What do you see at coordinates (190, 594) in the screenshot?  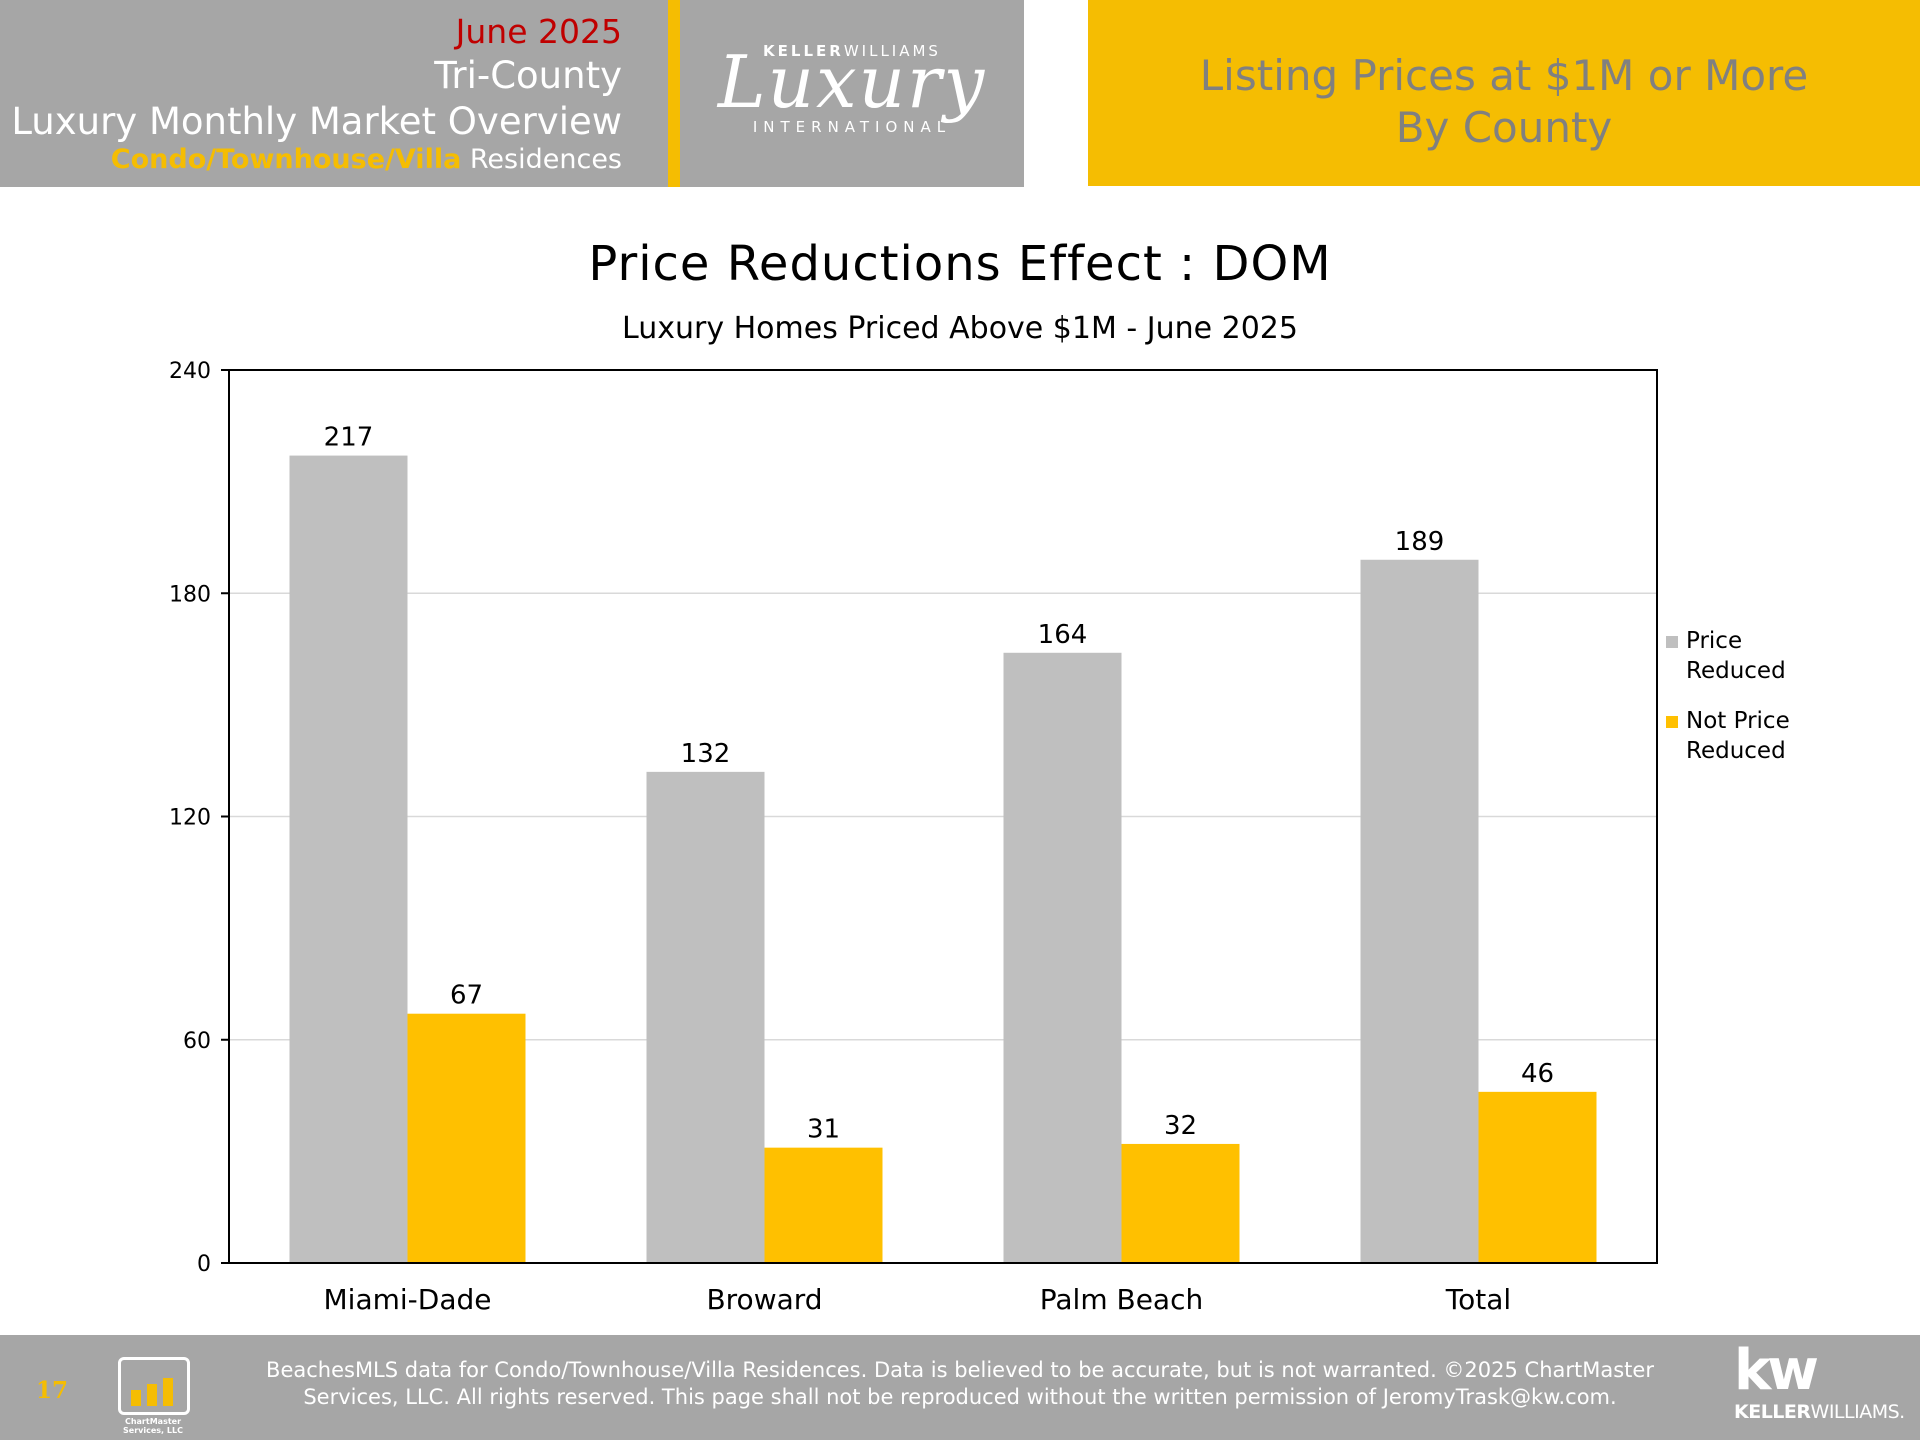 I see `y-tick-label: 180` at bounding box center [190, 594].